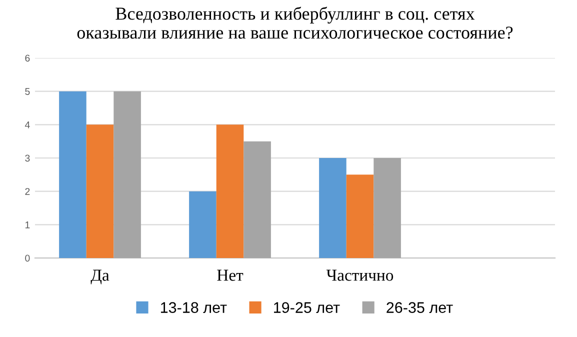 Image resolution: width=577 pixels, height=337 pixels. What do you see at coordinates (100, 277) in the screenshot?
I see `x-tick-label: Да` at bounding box center [100, 277].